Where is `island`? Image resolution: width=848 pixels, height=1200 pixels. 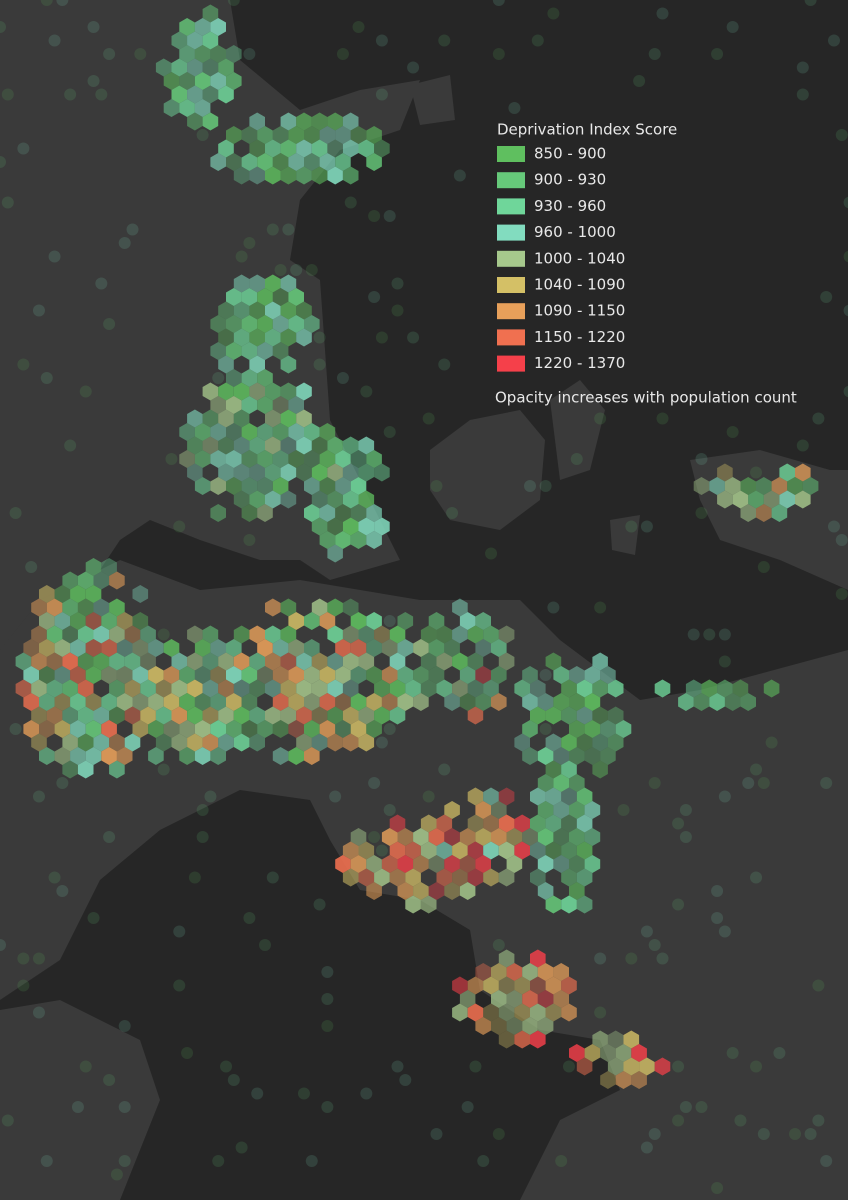
island is located at coordinates (432, 100).